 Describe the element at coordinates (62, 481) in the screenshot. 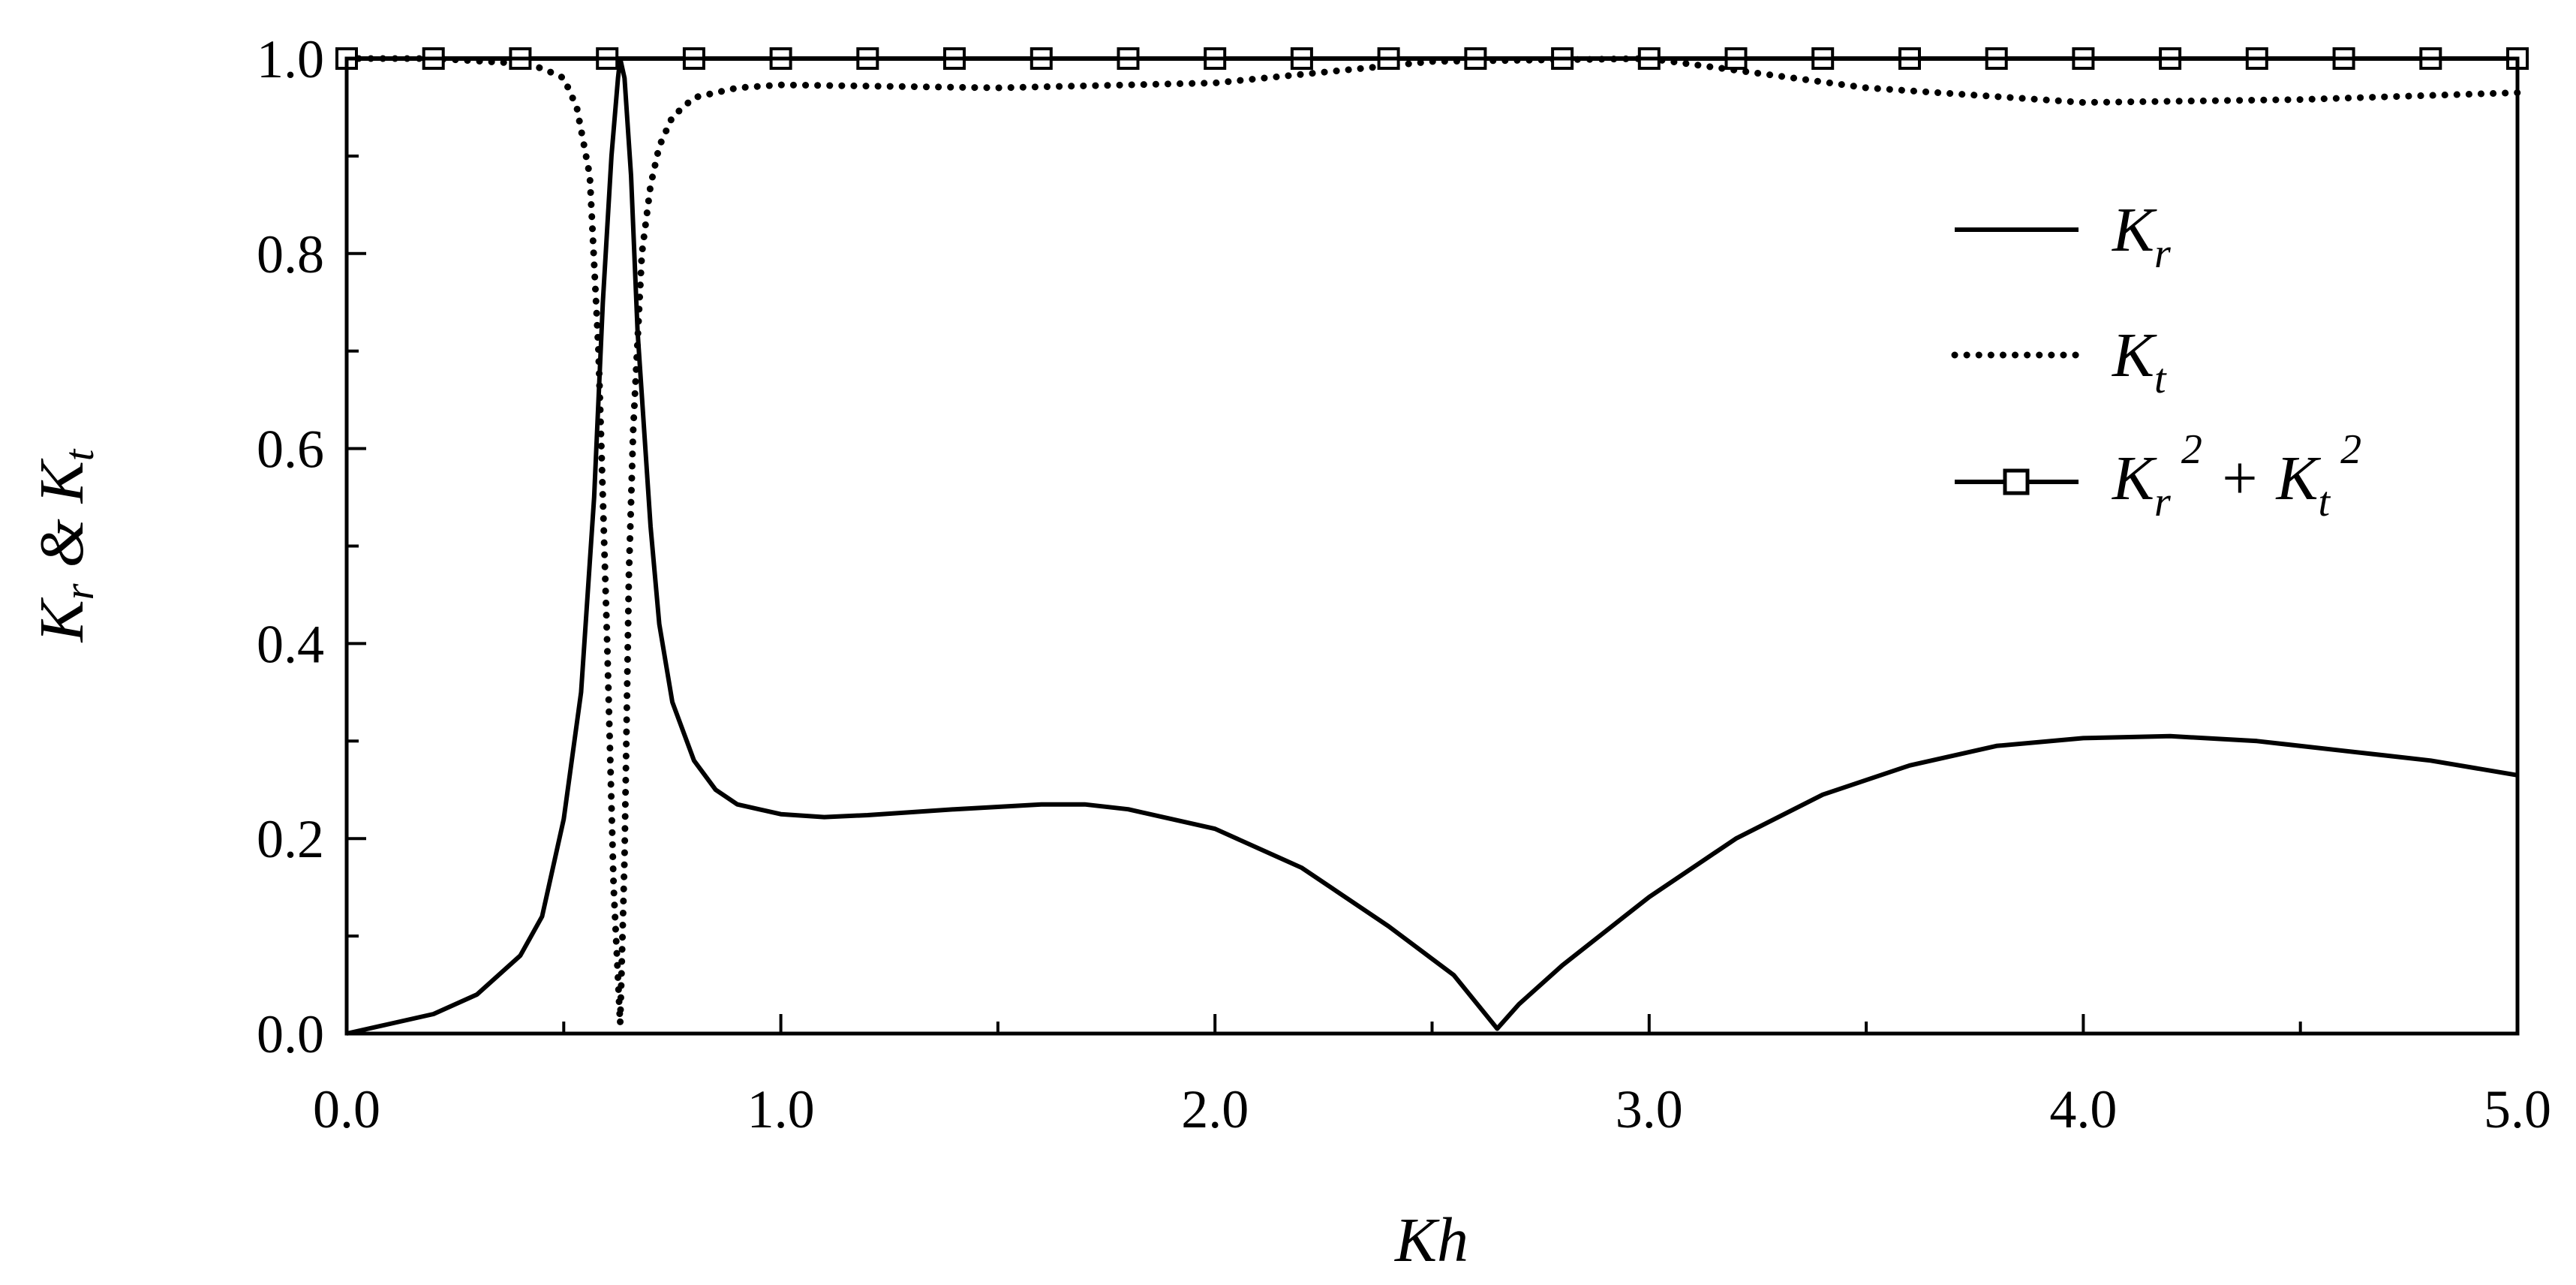

I see `y-axis-title-k2: K` at that location.